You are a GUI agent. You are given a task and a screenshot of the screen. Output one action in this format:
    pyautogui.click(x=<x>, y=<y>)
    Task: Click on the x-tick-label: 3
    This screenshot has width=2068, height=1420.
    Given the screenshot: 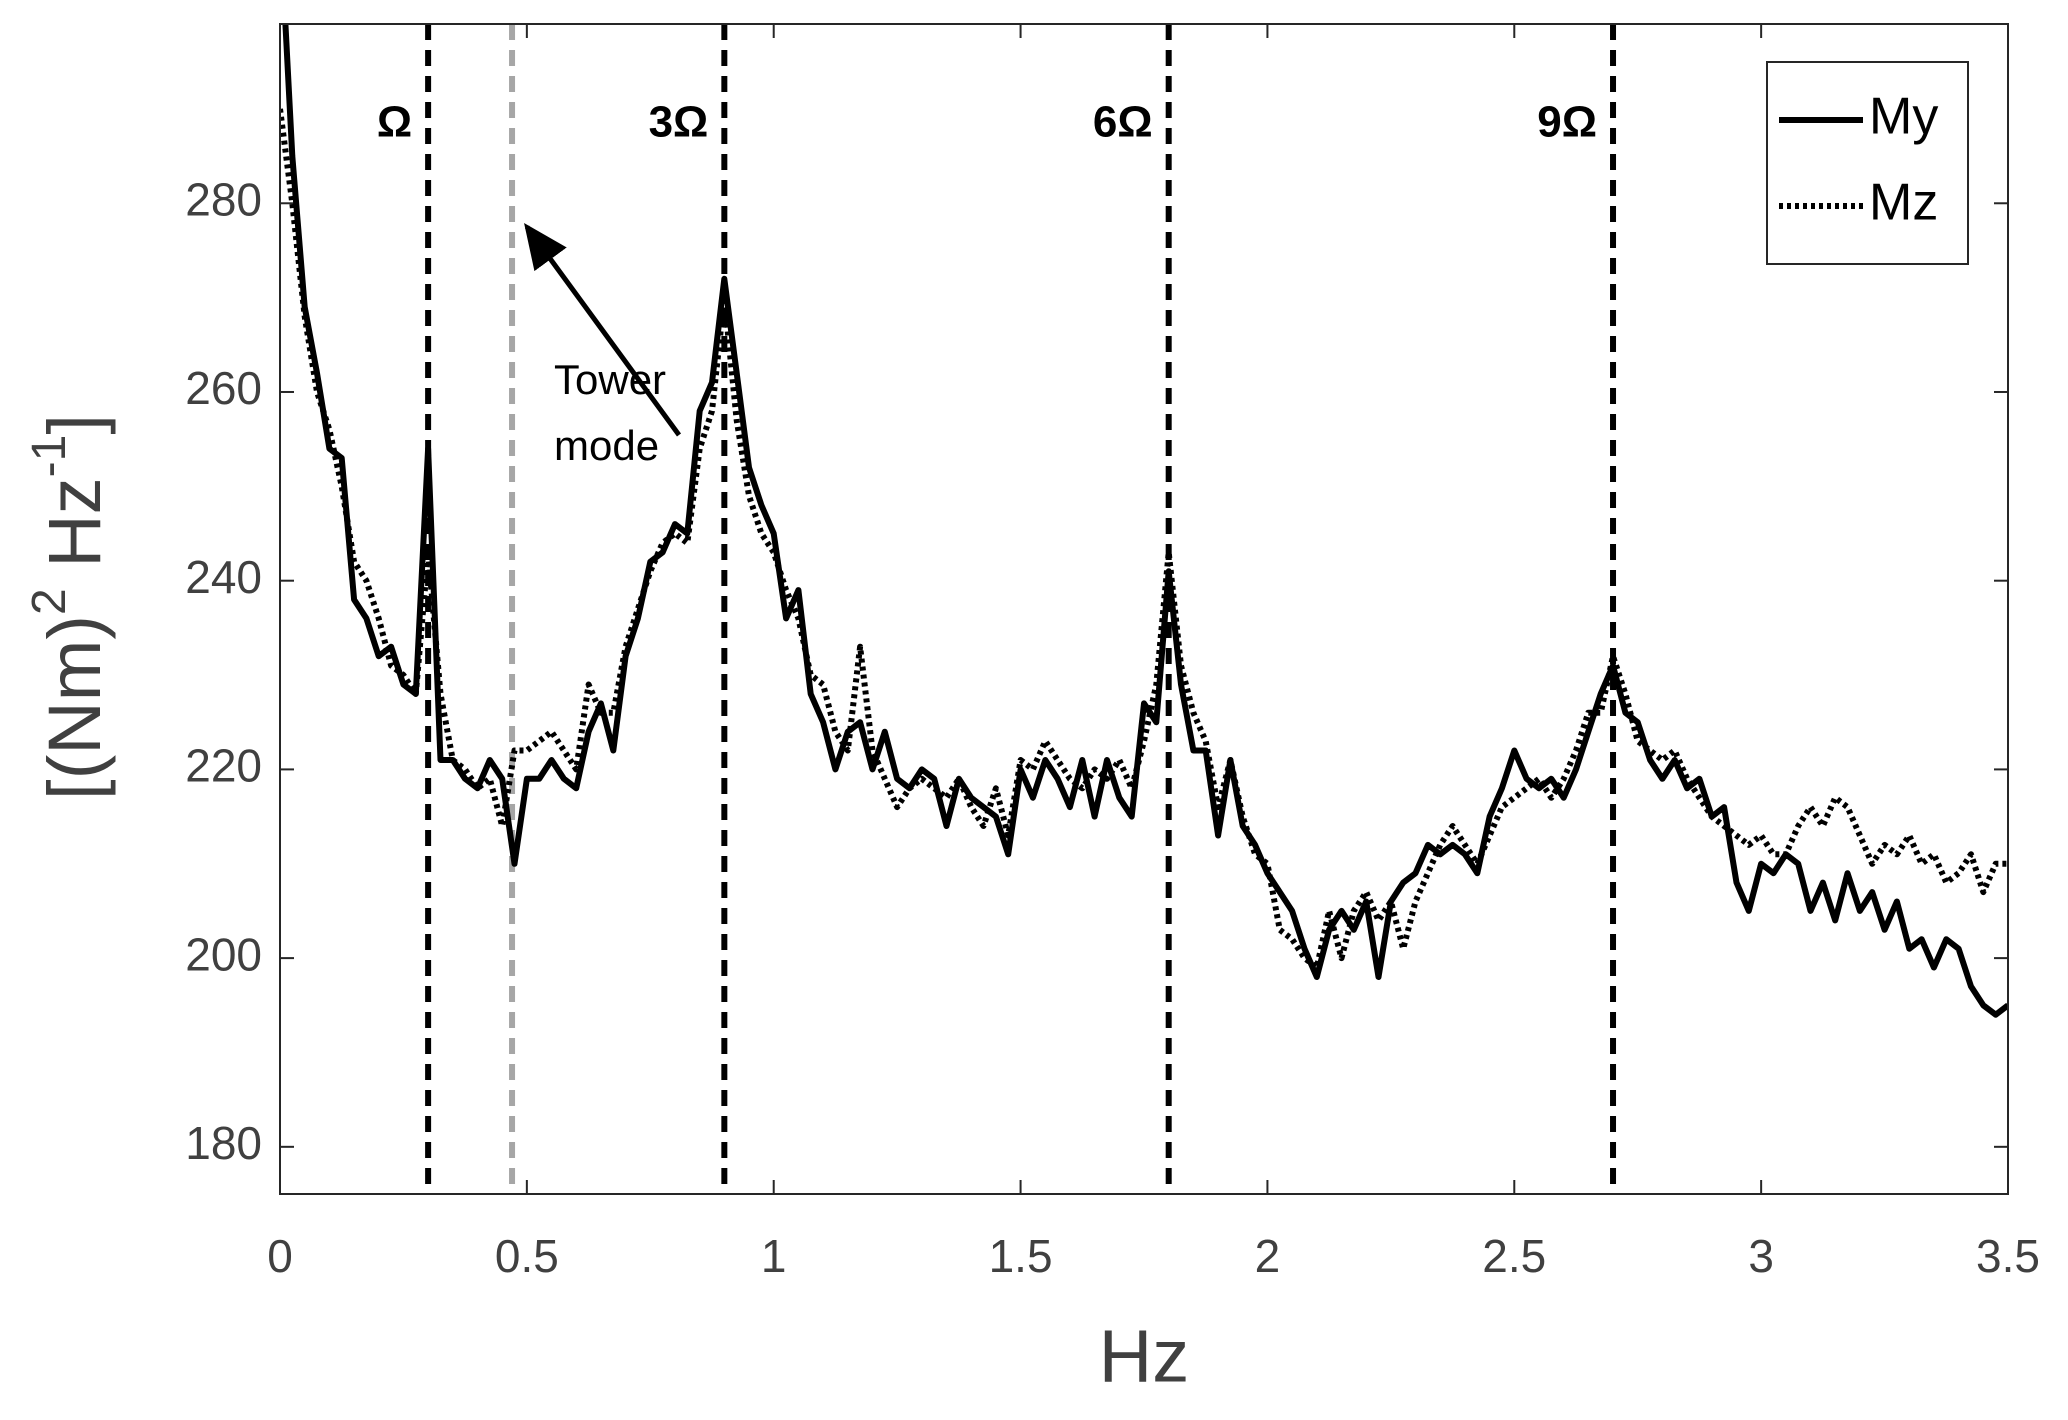 What is the action you would take?
    pyautogui.click(x=1761, y=1256)
    